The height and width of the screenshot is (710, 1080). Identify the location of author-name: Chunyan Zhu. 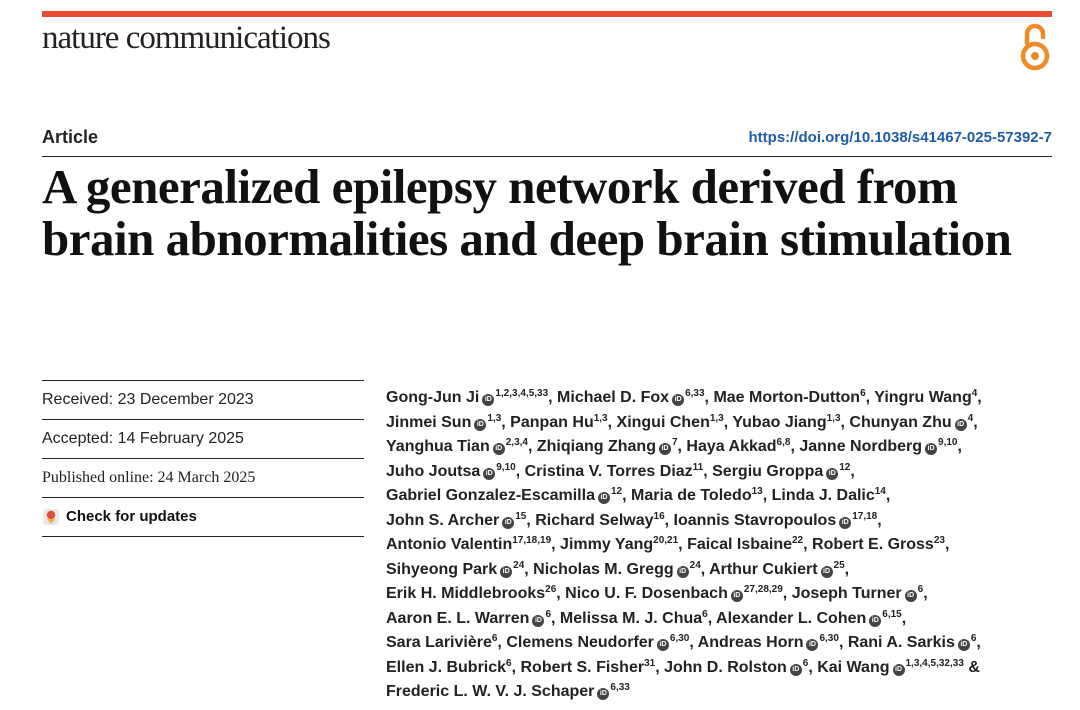
(900, 422).